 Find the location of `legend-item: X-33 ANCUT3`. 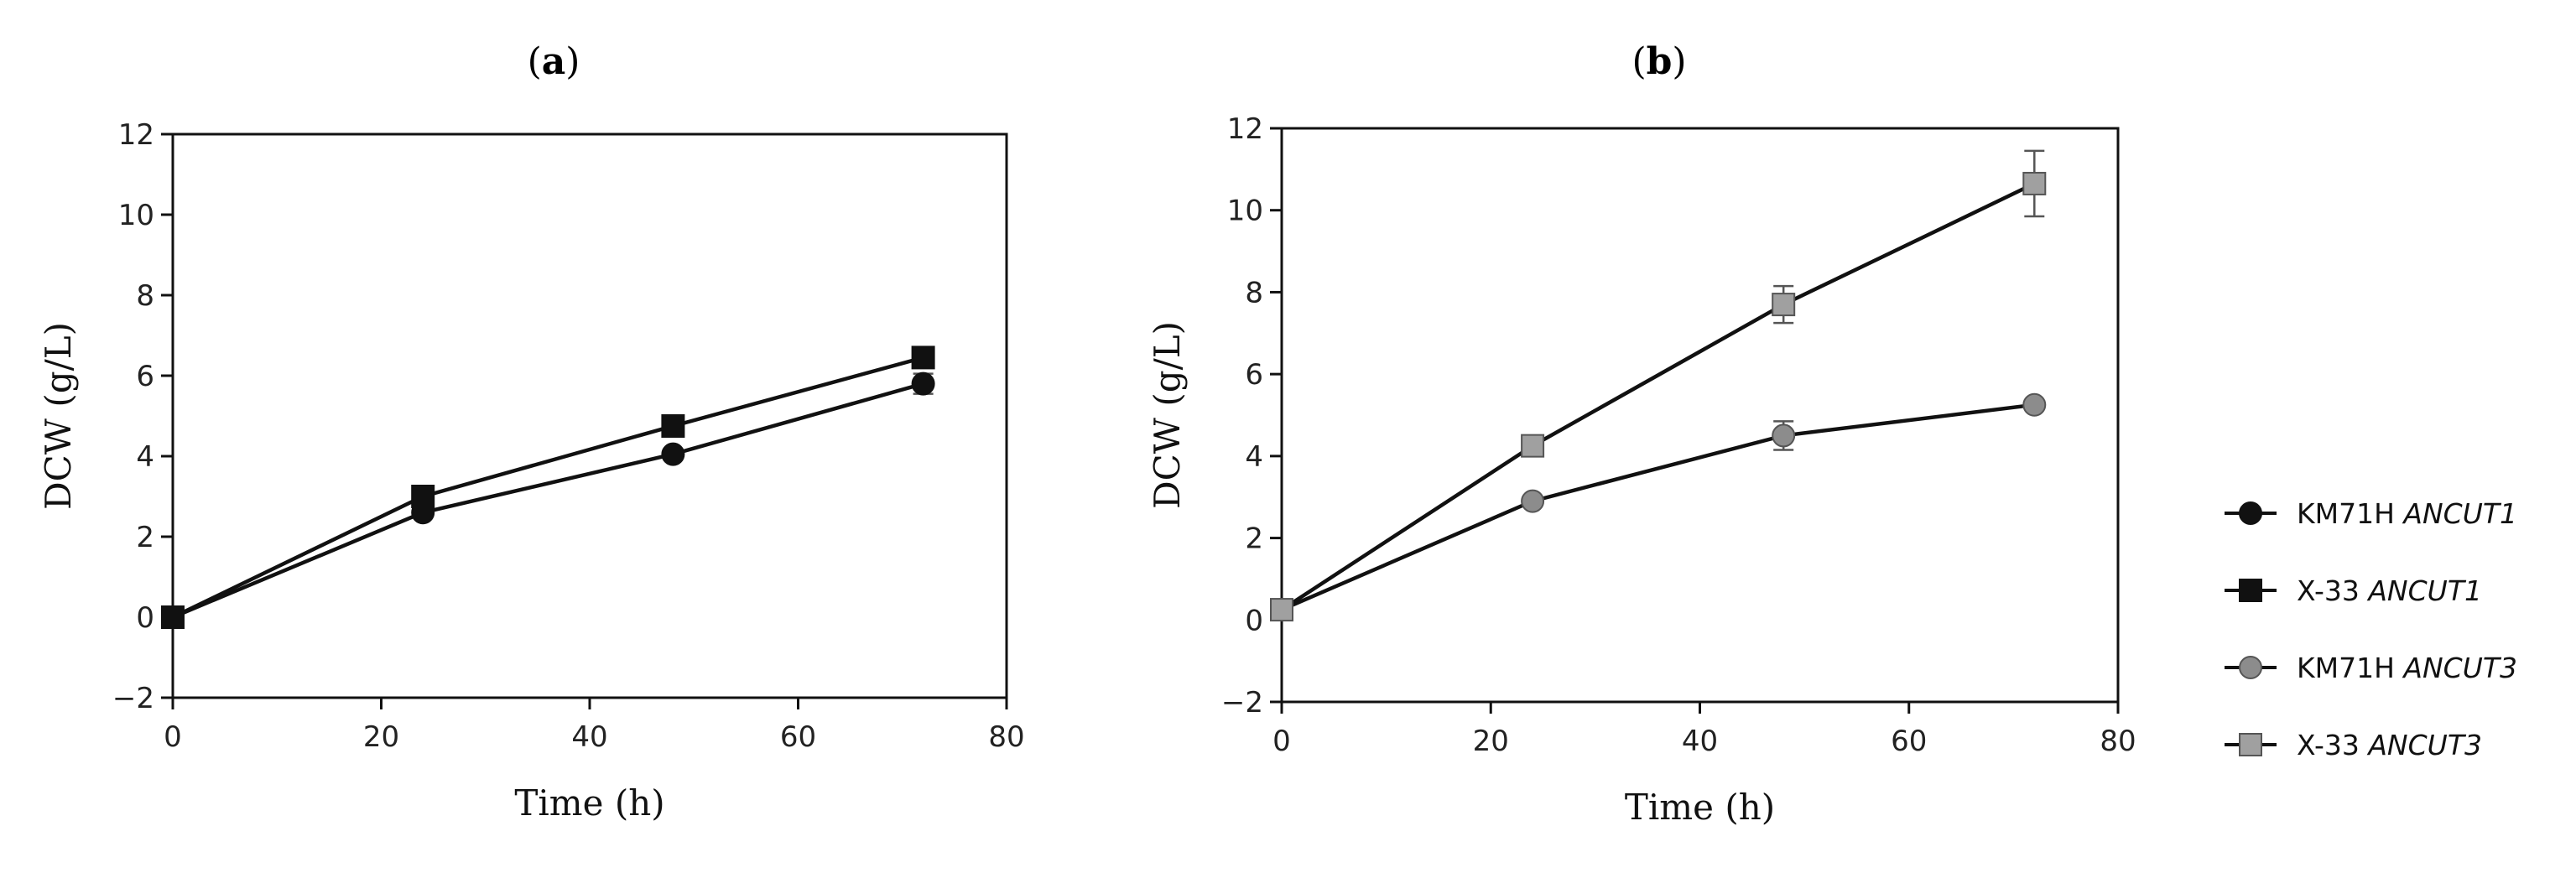

legend-item: X-33 ANCUT3 is located at coordinates (2353, 745).